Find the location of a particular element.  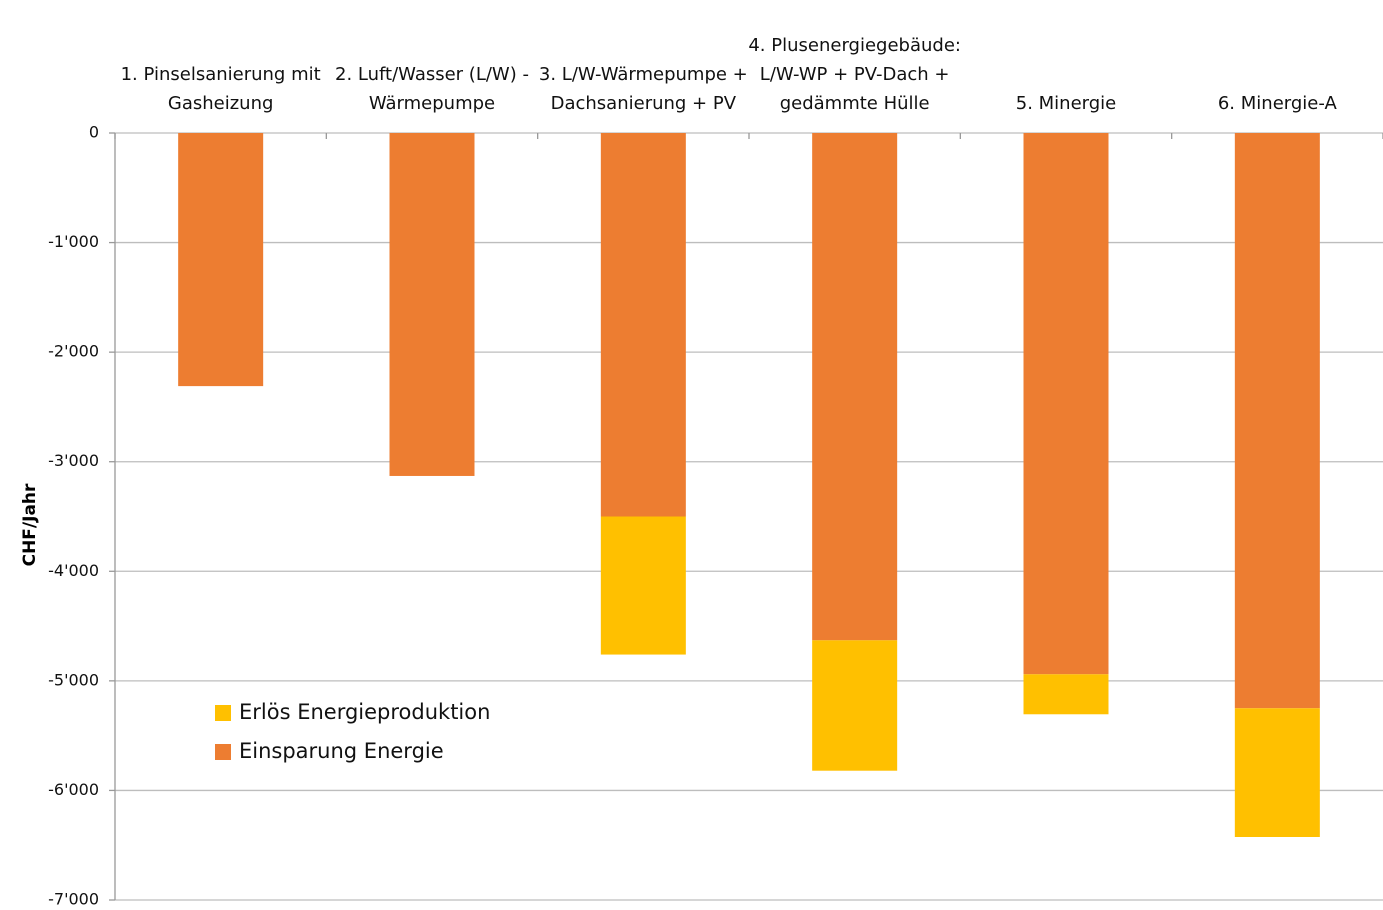

y-tick-label: -4'000 is located at coordinates (73, 570).